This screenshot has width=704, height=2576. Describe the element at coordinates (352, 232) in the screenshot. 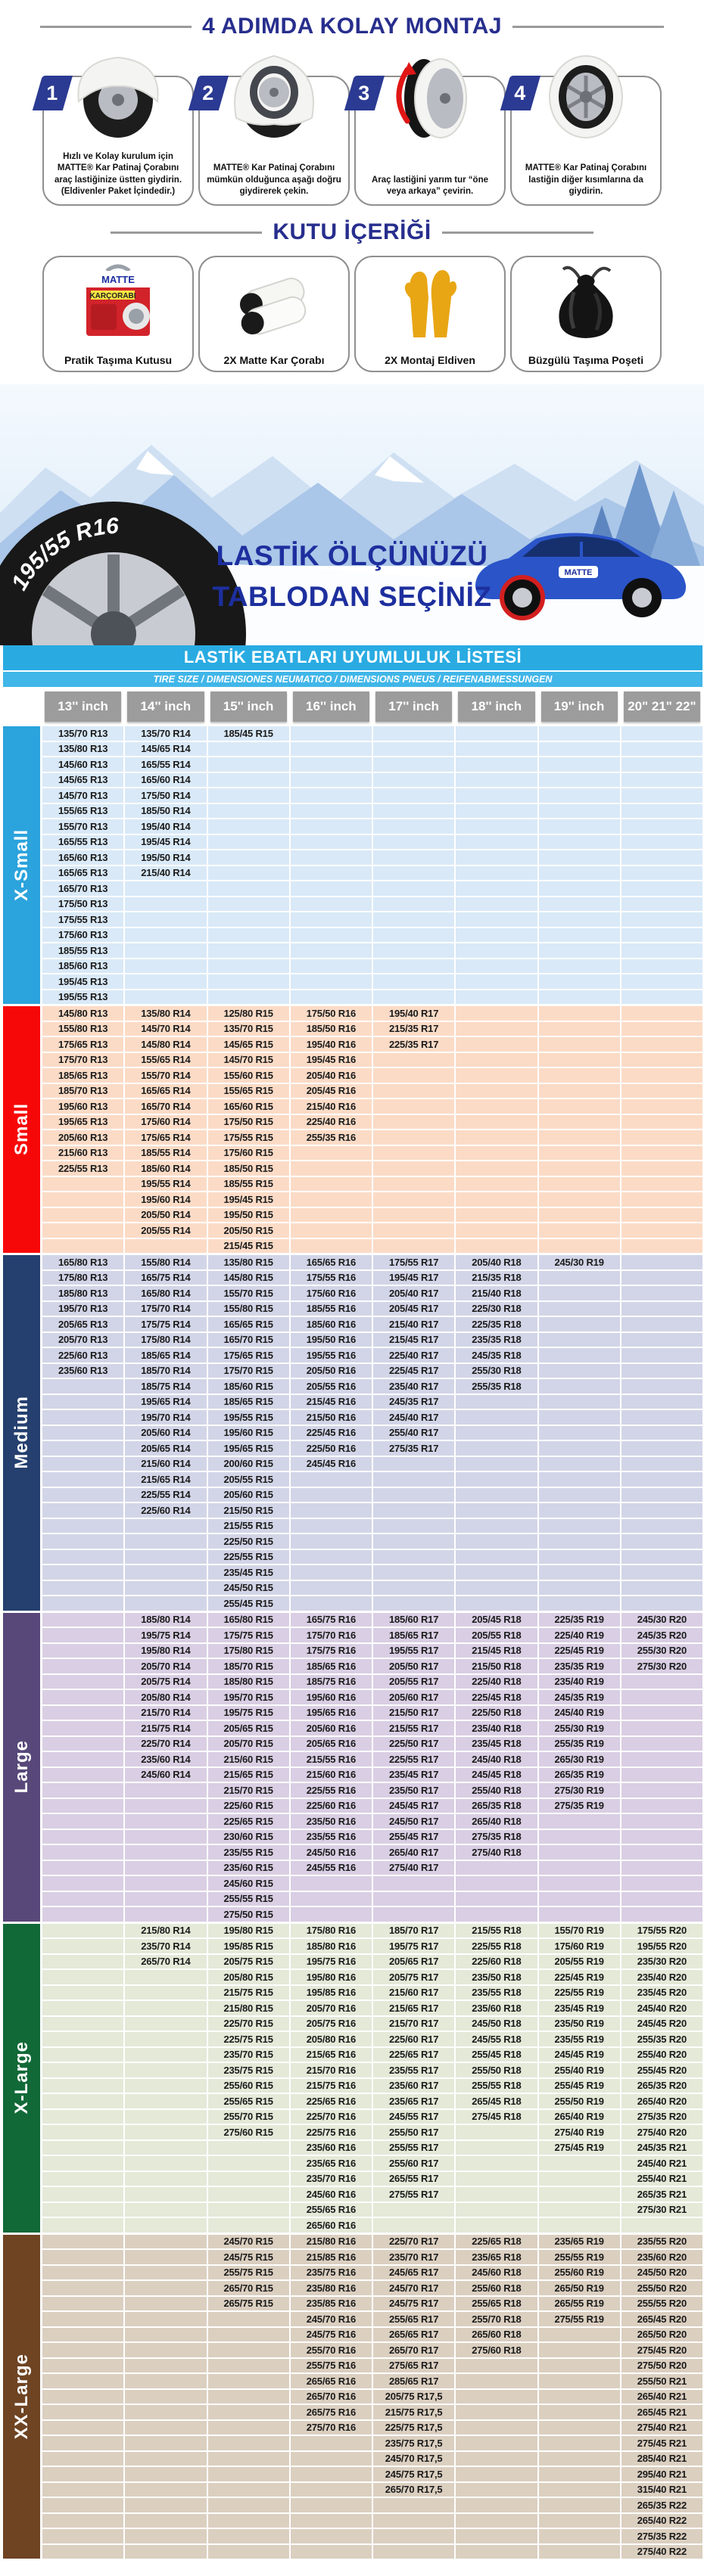

I see `box-contents-title-row: KUTU İÇERİĞİ` at that location.